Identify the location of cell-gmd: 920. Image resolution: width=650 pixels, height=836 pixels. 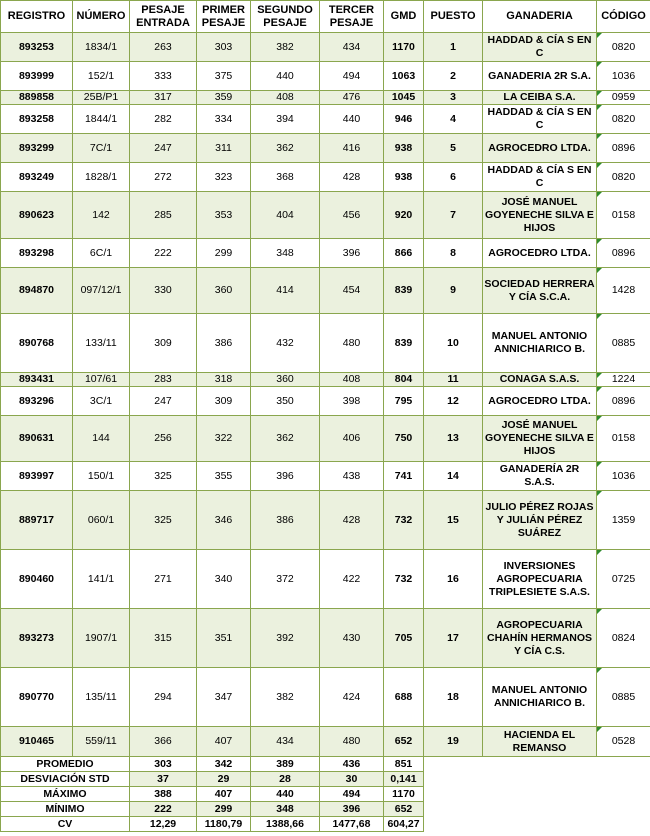
(403, 215).